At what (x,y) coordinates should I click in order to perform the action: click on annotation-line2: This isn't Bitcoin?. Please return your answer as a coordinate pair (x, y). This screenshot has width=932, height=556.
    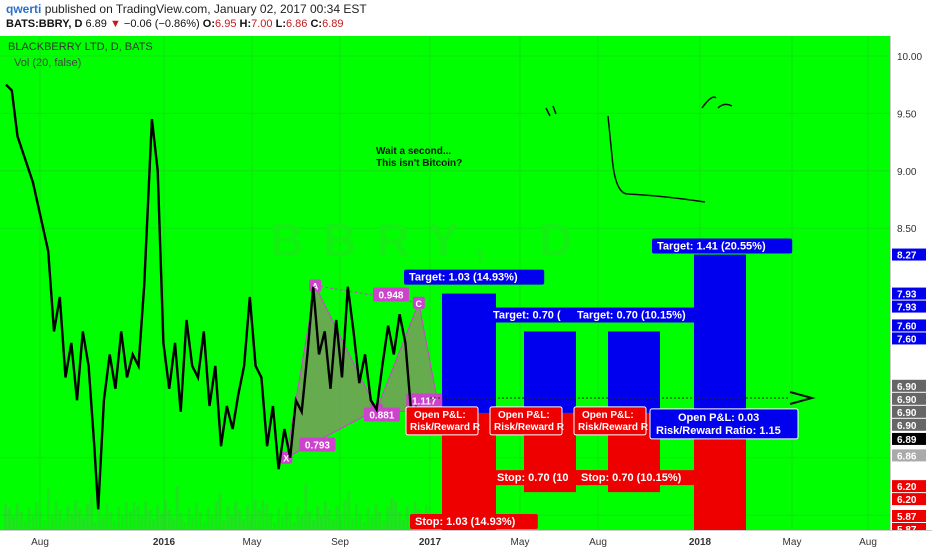
    Looking at the image, I should click on (419, 163).